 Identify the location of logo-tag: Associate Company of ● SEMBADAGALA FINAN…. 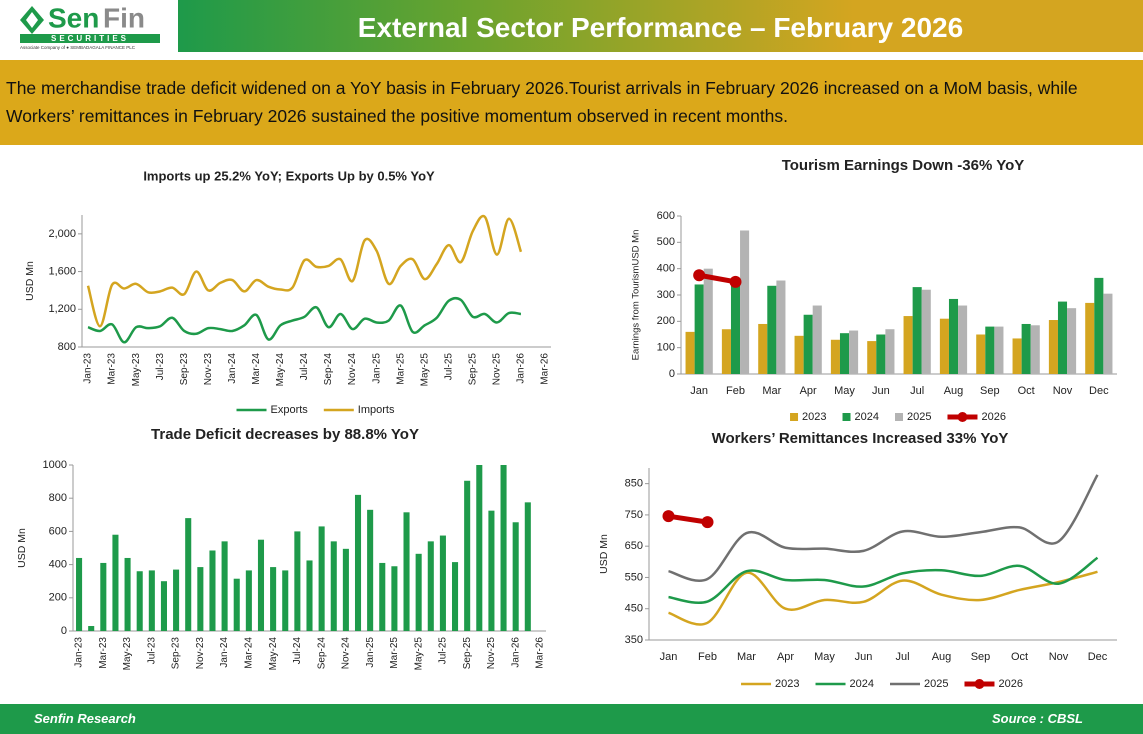
(78, 47).